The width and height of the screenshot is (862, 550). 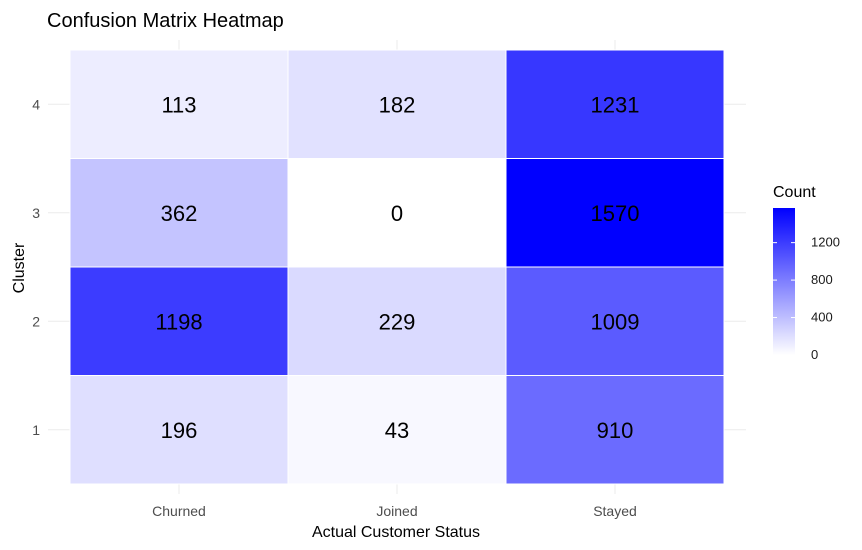 I want to click on cell-value-label: 43, so click(x=397, y=430).